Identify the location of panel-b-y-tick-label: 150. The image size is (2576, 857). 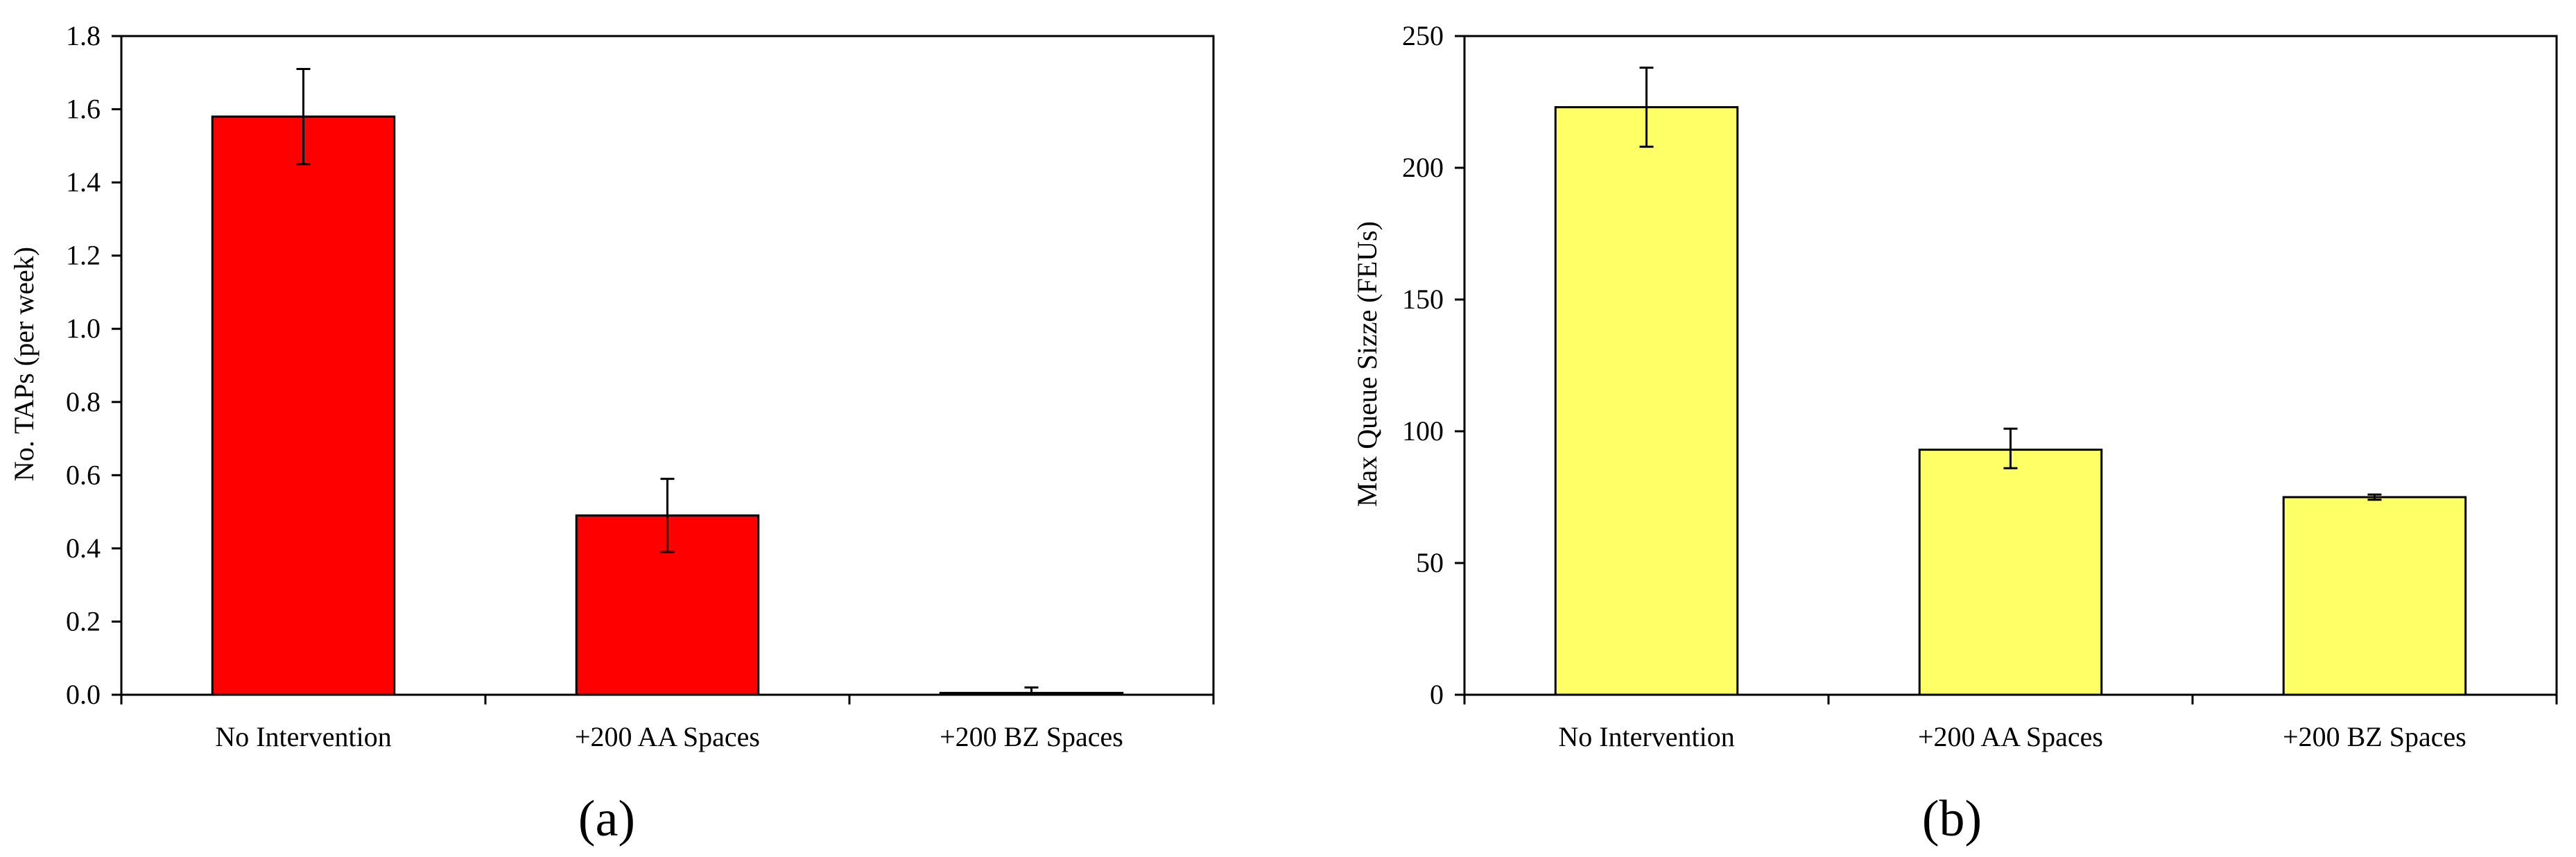
(1423, 299).